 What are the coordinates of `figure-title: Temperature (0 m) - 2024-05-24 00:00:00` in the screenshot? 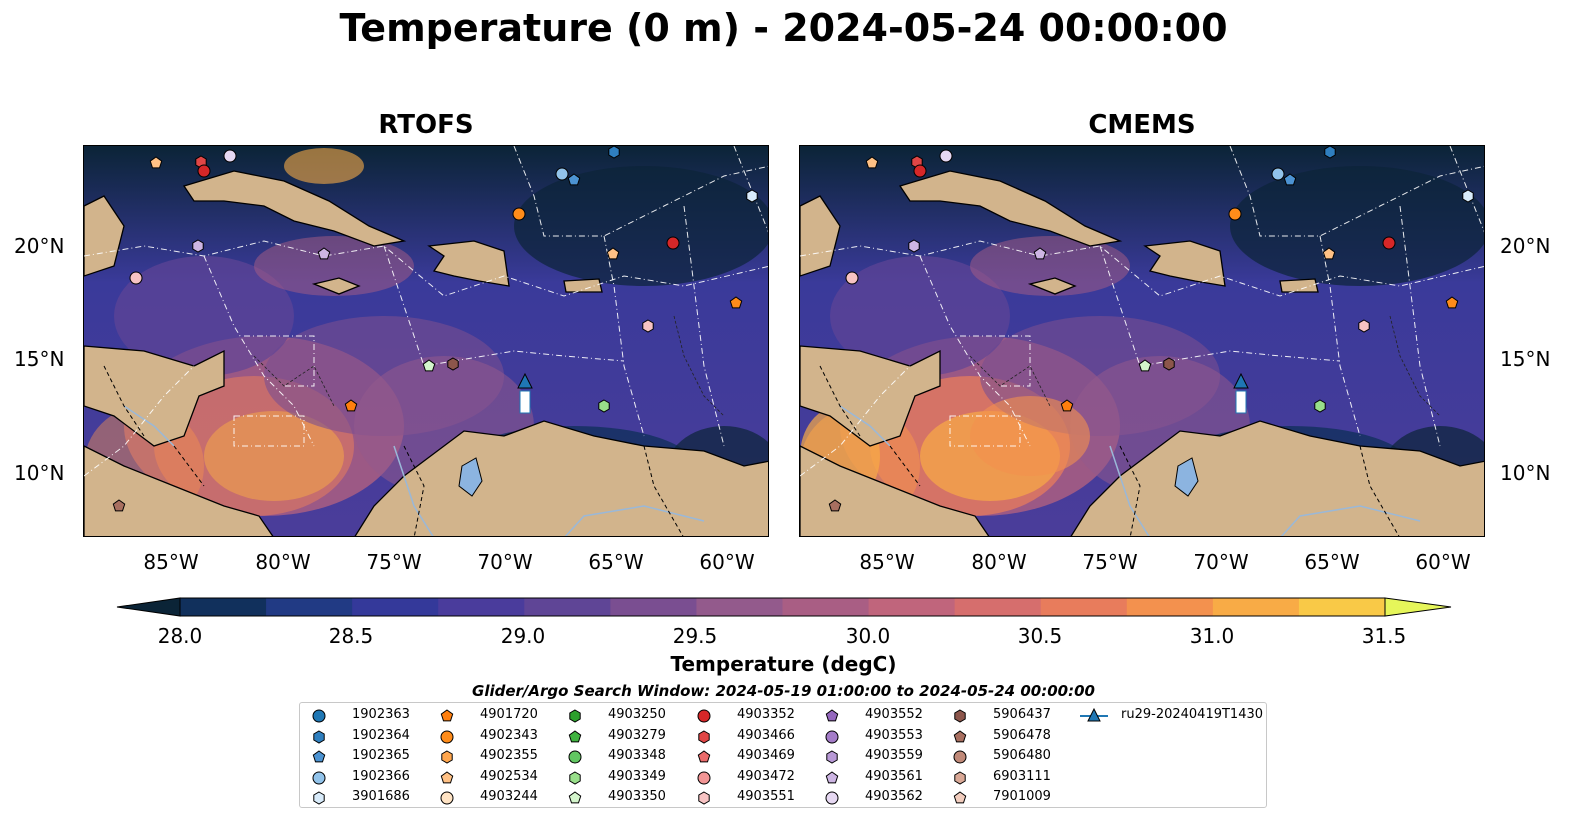 It's located at (783, 28).